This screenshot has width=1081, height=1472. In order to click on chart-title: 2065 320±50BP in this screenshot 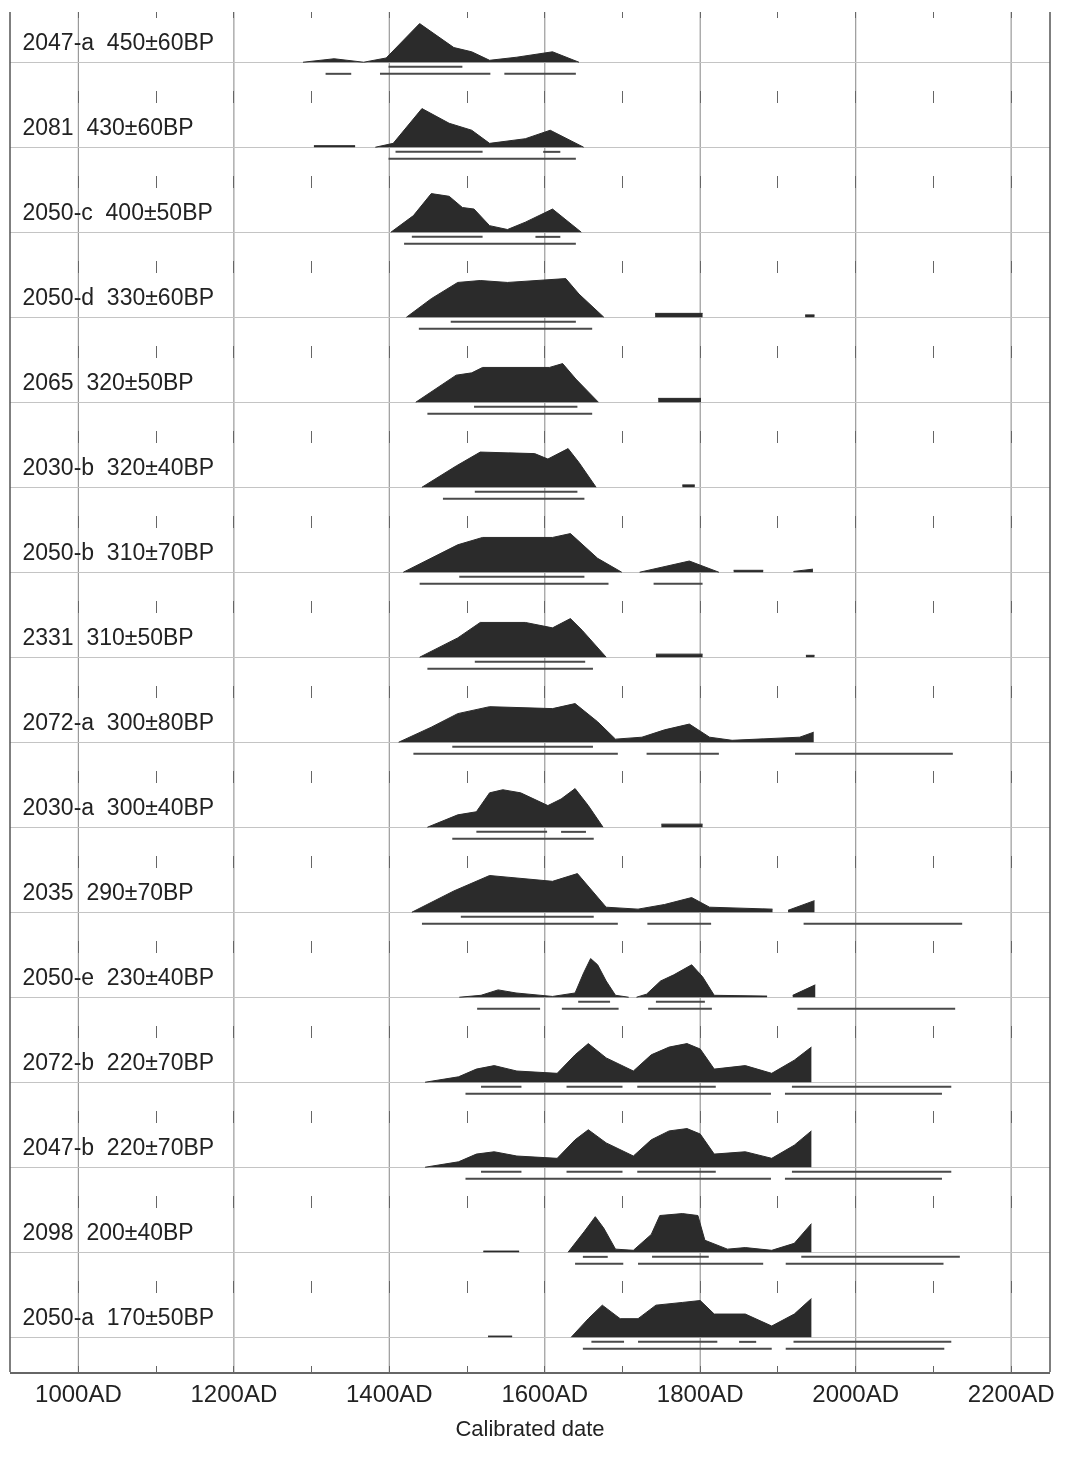, I will do `click(108, 382)`.